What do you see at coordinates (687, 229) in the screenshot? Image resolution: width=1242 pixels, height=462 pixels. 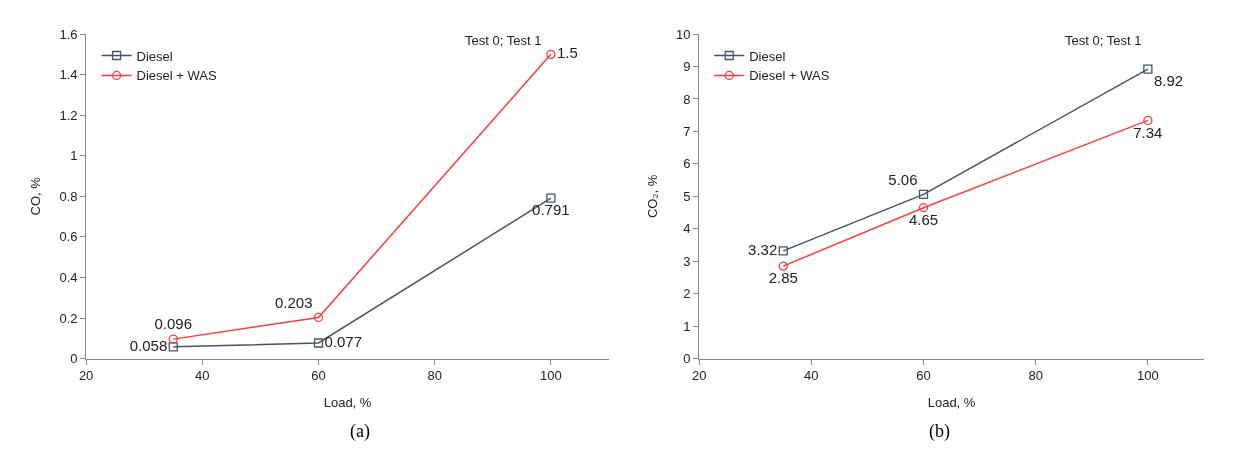 I see `y-tick-label: 4` at bounding box center [687, 229].